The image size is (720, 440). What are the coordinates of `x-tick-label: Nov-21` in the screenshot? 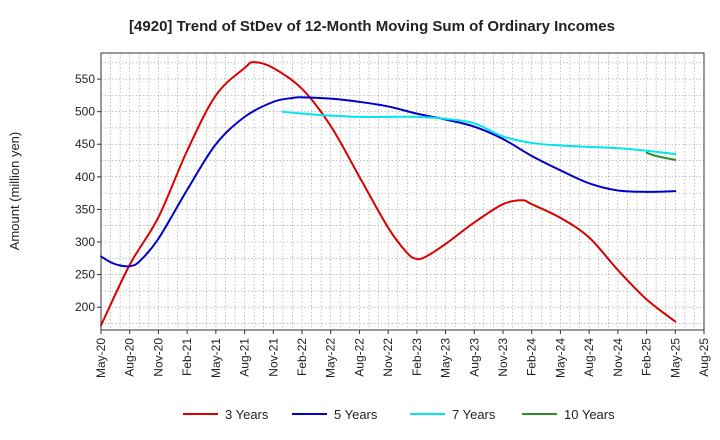 It's located at (273, 357).